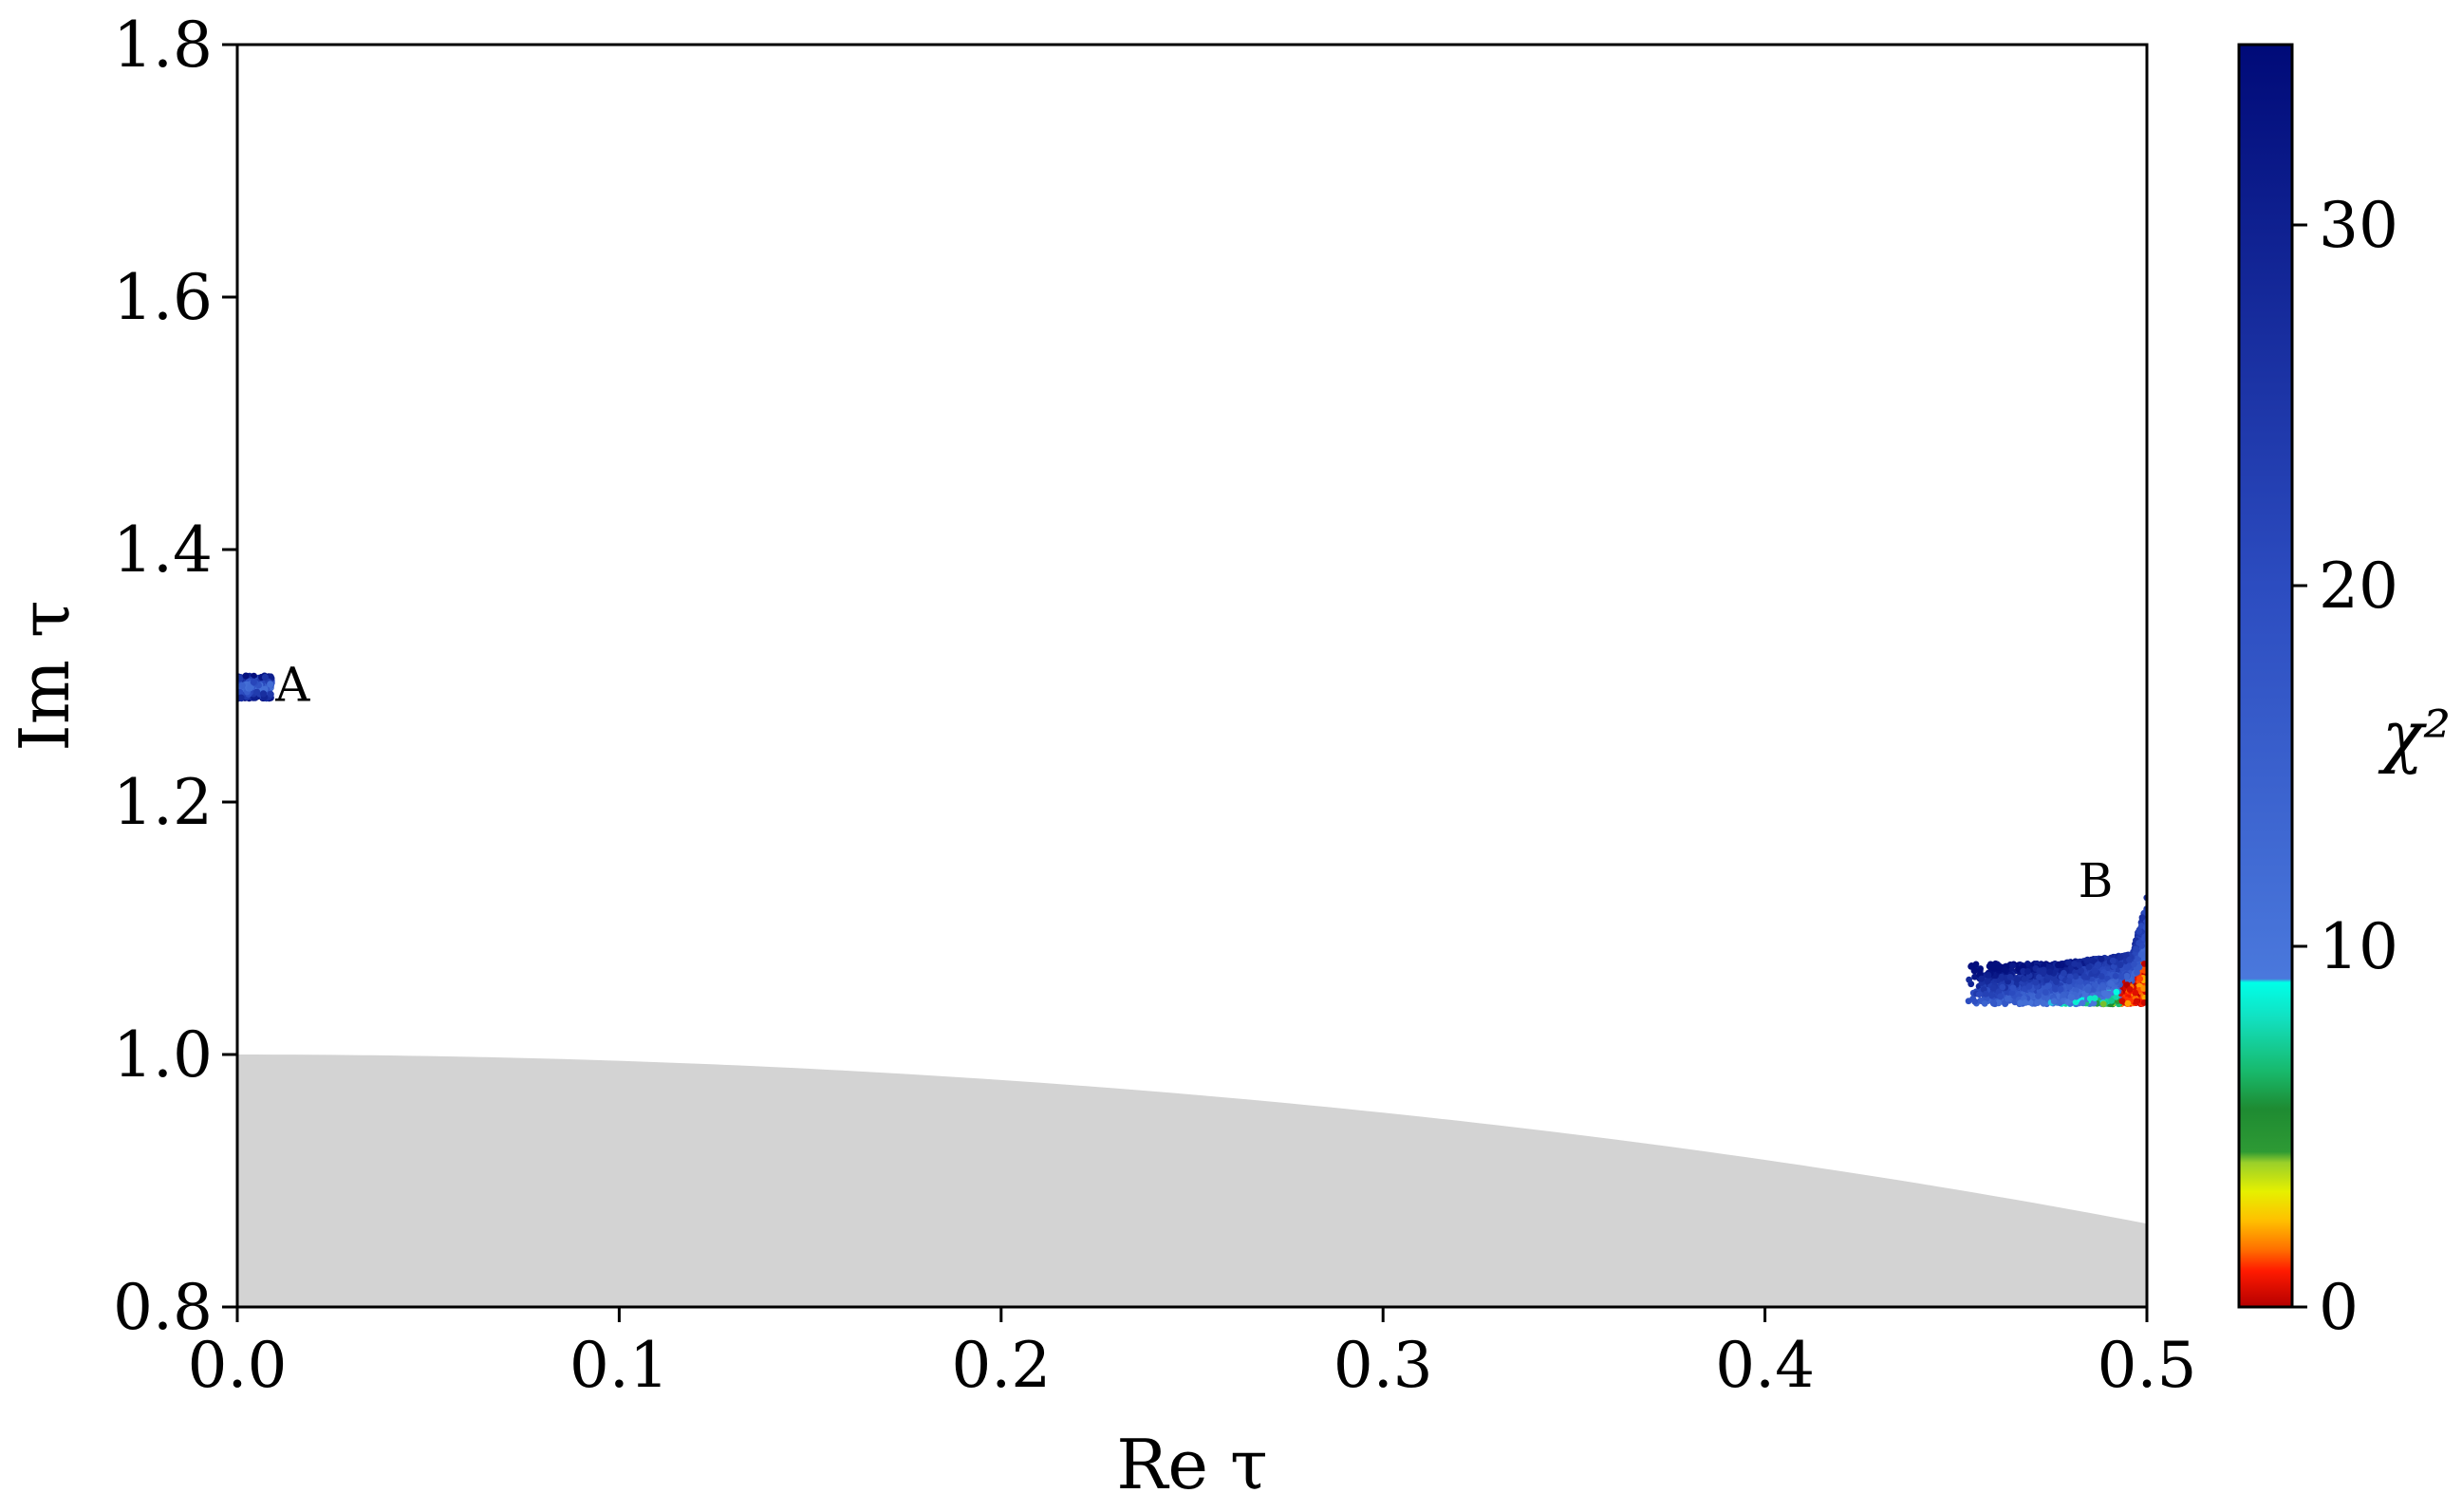 The height and width of the screenshot is (1512, 2462). What do you see at coordinates (238, 1365) in the screenshot?
I see `x-tick-label: 0.0` at bounding box center [238, 1365].